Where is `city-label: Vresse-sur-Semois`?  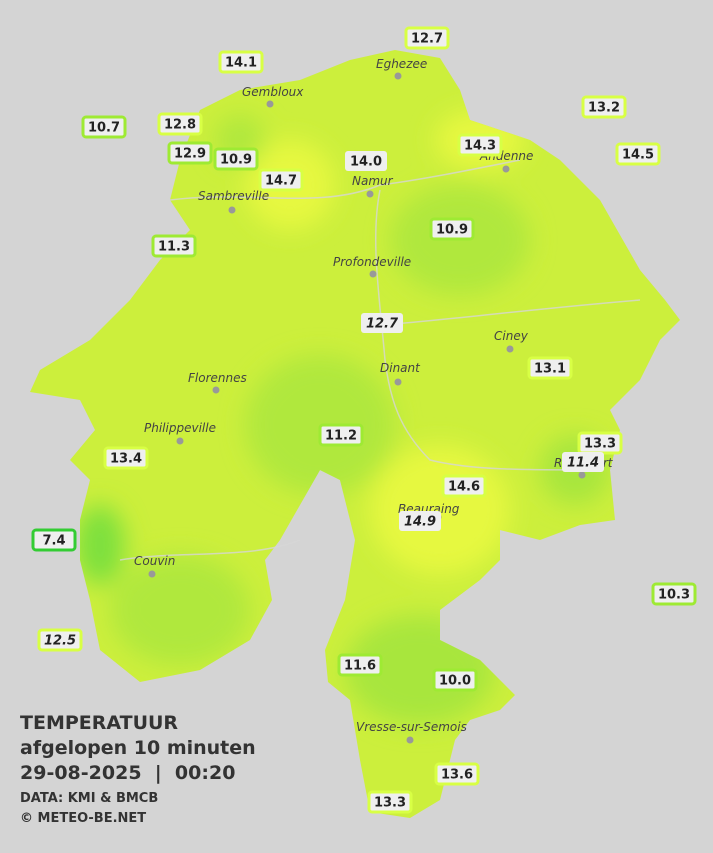
city-label: Vresse-sur-Semois is located at coordinates (411, 727).